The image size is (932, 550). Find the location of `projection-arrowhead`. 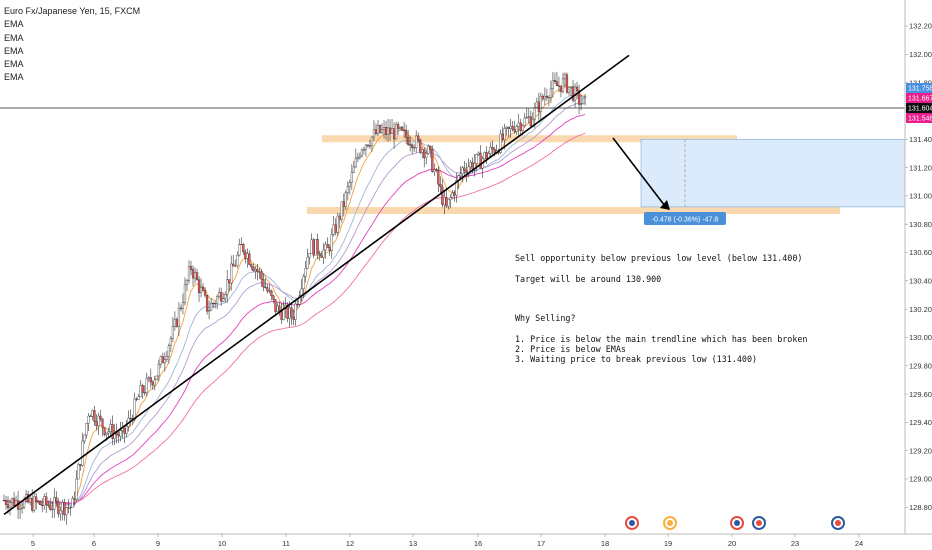

projection-arrowhead is located at coordinates (665, 205).